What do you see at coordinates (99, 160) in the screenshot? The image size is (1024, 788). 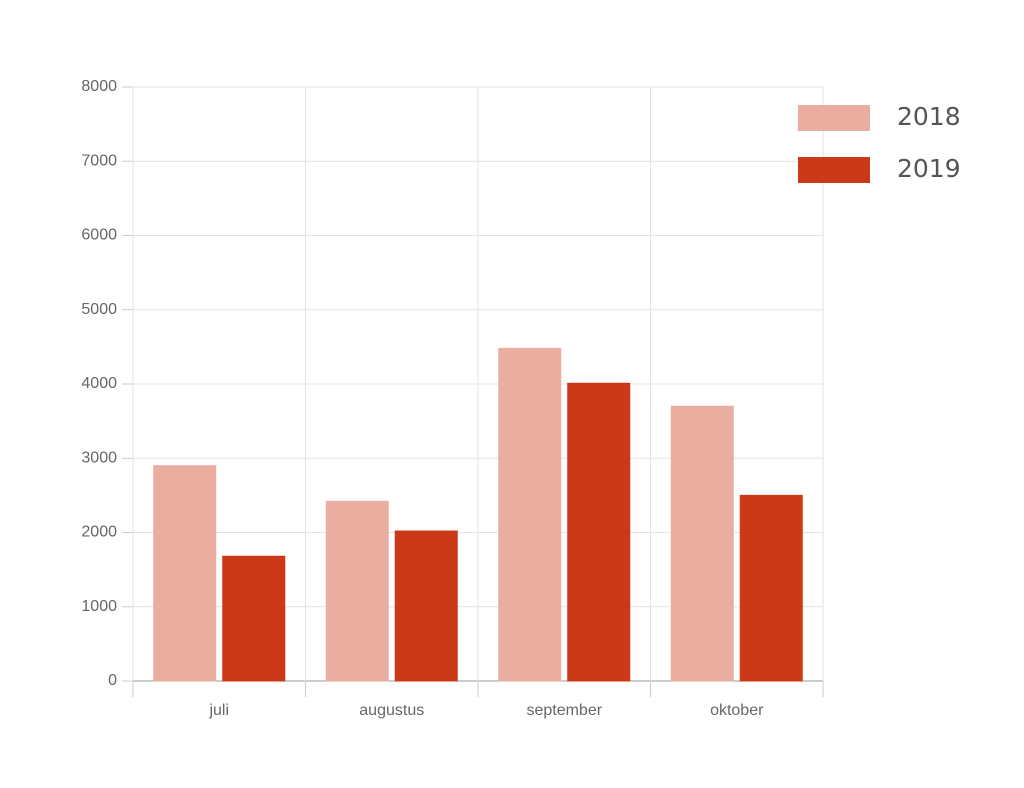 I see `y-tick-label: 7000` at bounding box center [99, 160].